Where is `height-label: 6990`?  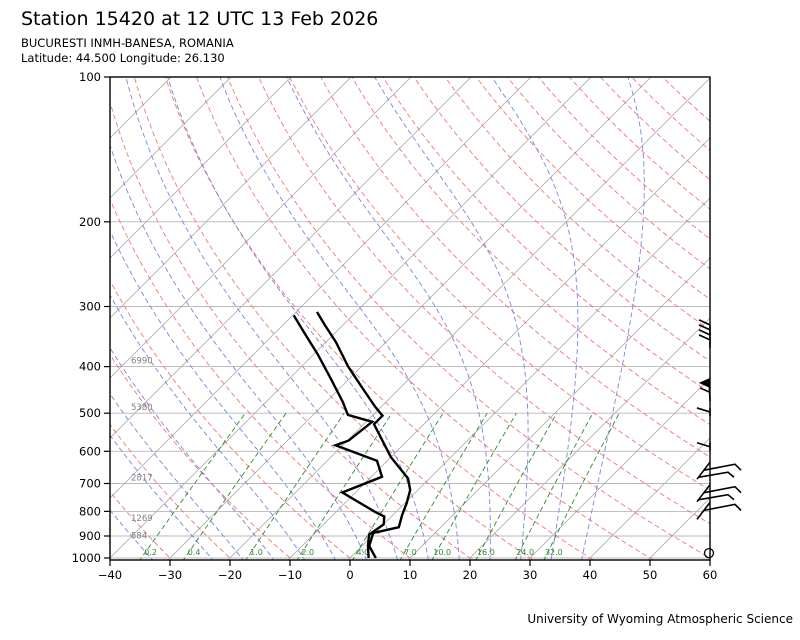
height-label: 6990 is located at coordinates (142, 362).